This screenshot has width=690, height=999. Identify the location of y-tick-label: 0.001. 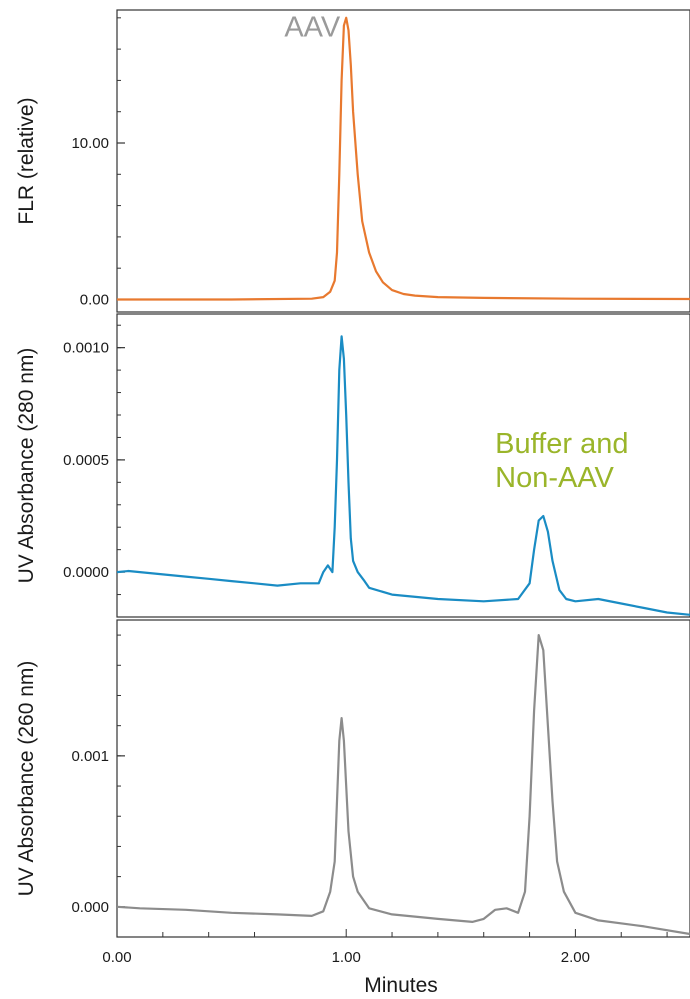
(90, 756).